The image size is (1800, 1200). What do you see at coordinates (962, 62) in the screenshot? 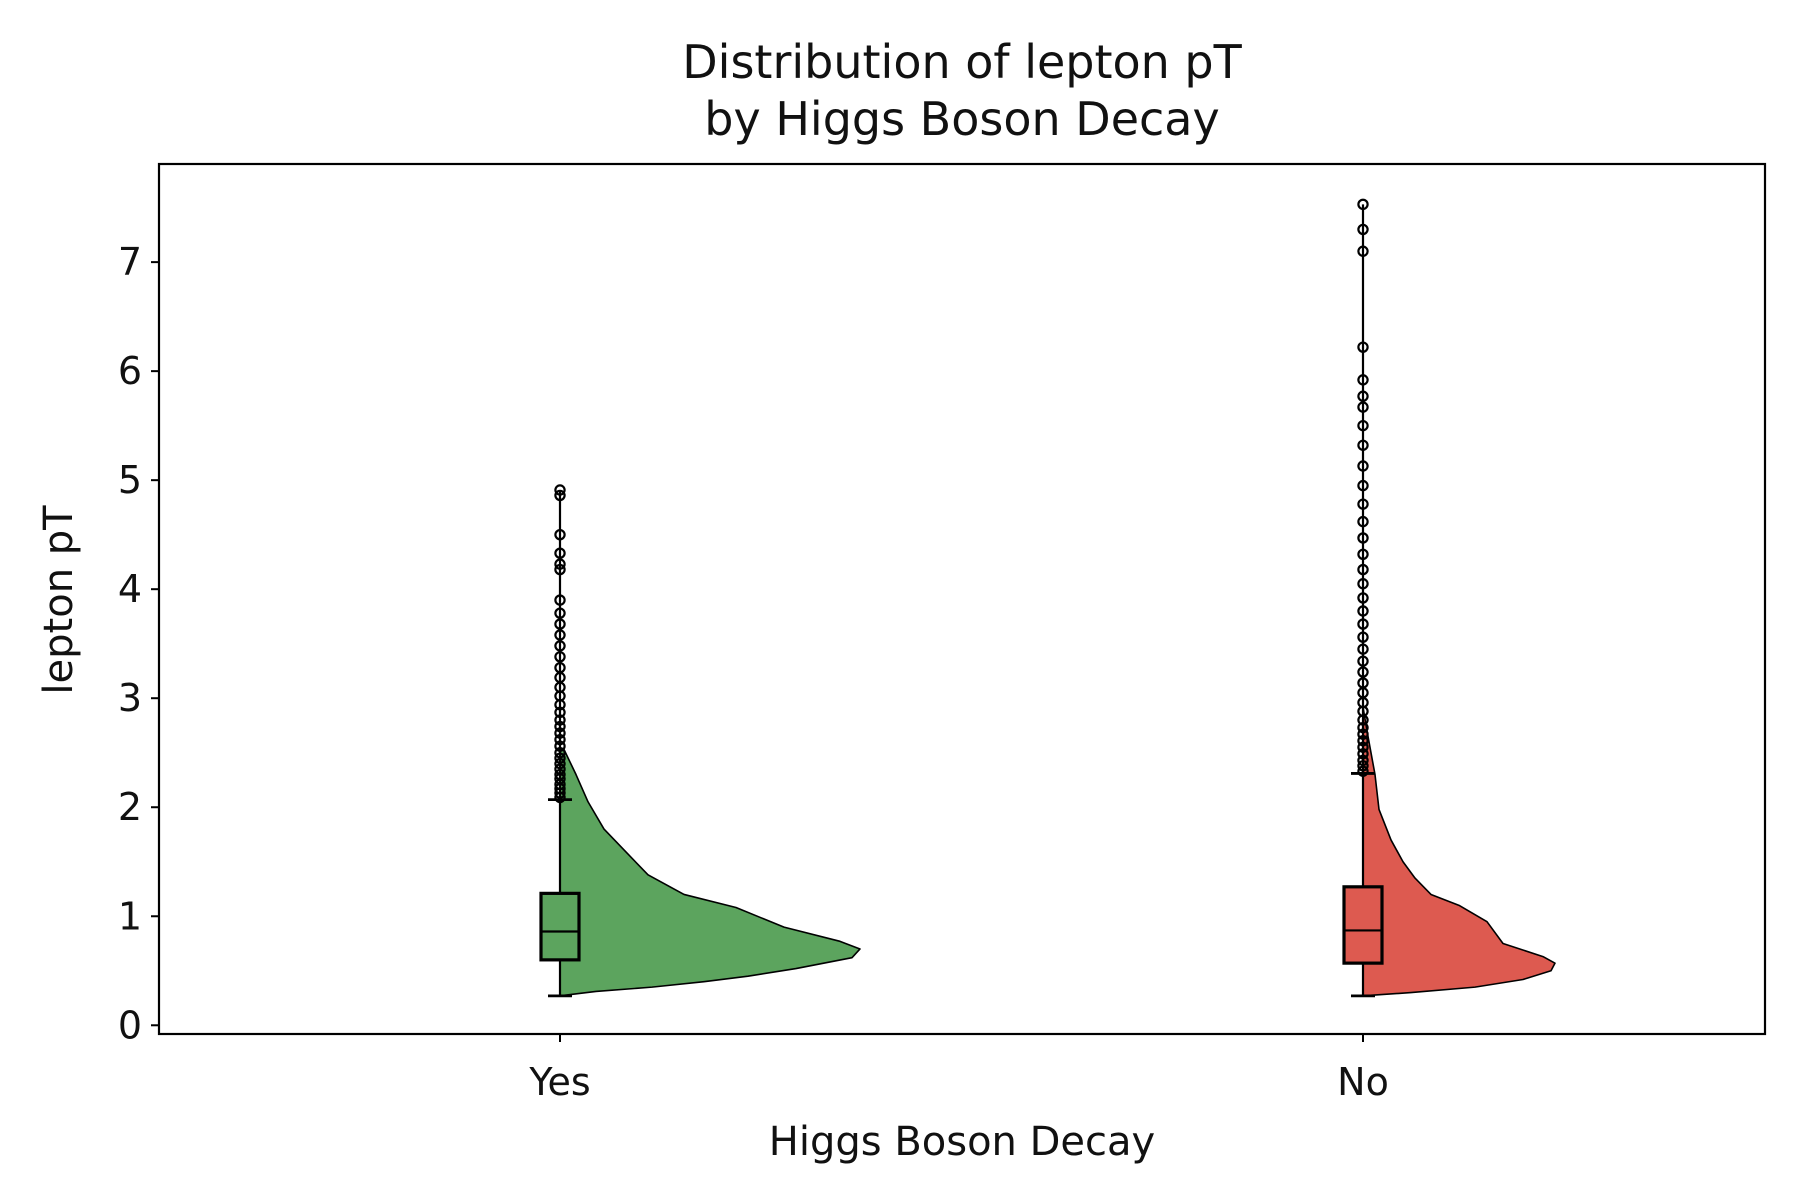
I see `chart-title-line-1: Distribution of lepton pT` at bounding box center [962, 62].